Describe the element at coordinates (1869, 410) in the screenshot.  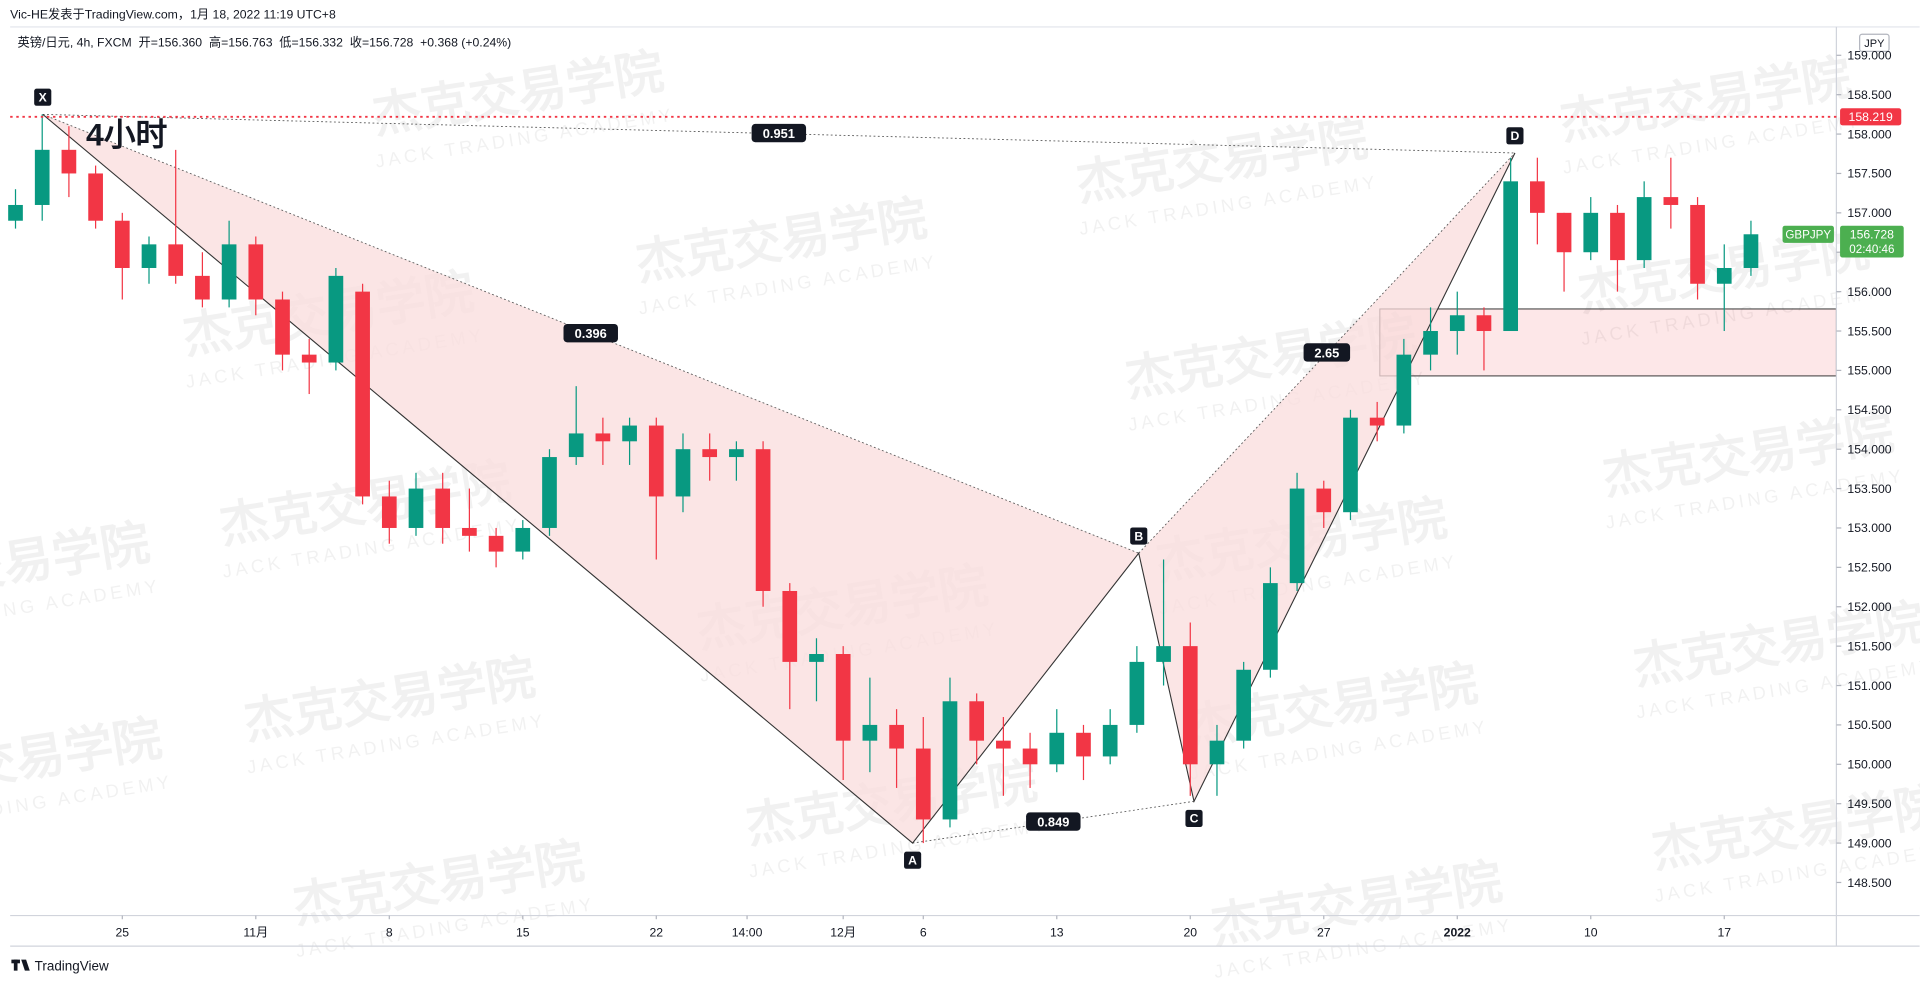
I see `y-tick-label: 154.500` at that location.